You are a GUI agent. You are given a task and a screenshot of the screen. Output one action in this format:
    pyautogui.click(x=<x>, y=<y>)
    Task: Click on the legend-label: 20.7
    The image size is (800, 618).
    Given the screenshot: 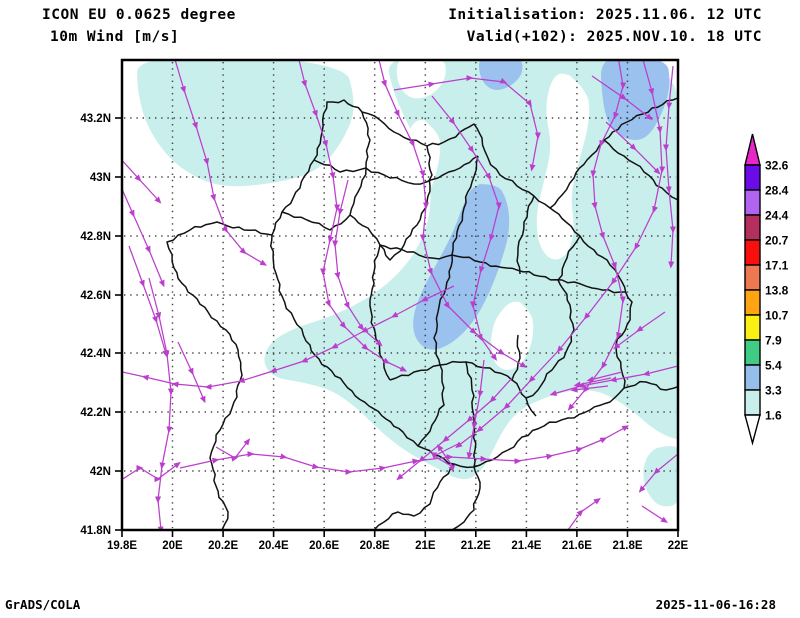 What is the action you would take?
    pyautogui.click(x=777, y=241)
    